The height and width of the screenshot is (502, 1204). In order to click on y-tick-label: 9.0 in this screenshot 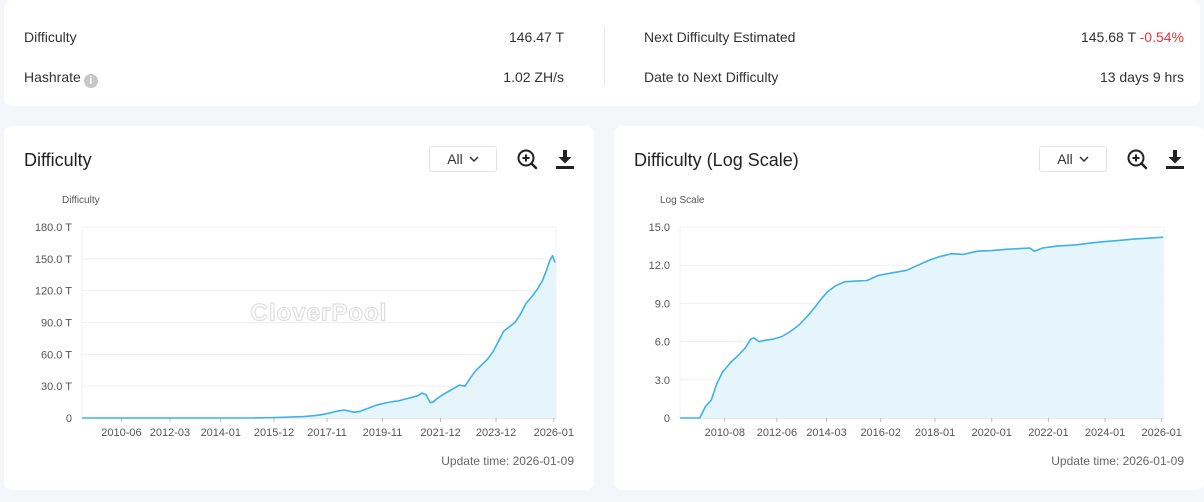, I will do `click(662, 304)`.